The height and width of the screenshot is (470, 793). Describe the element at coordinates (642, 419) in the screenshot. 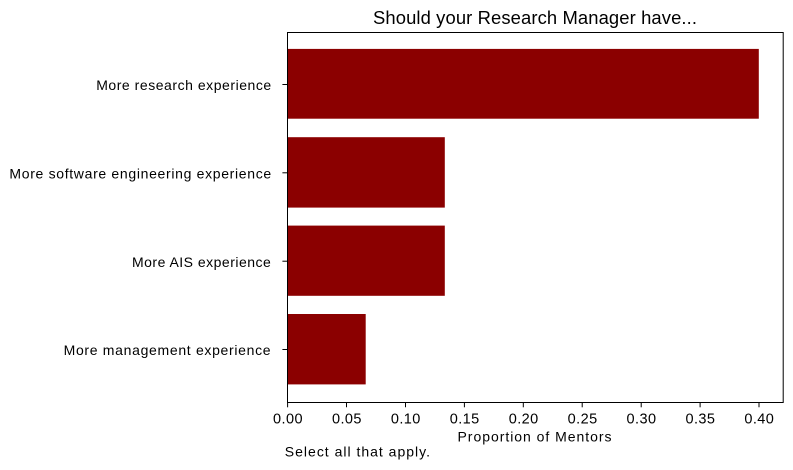

I see `svg-text: 0.30` at that location.